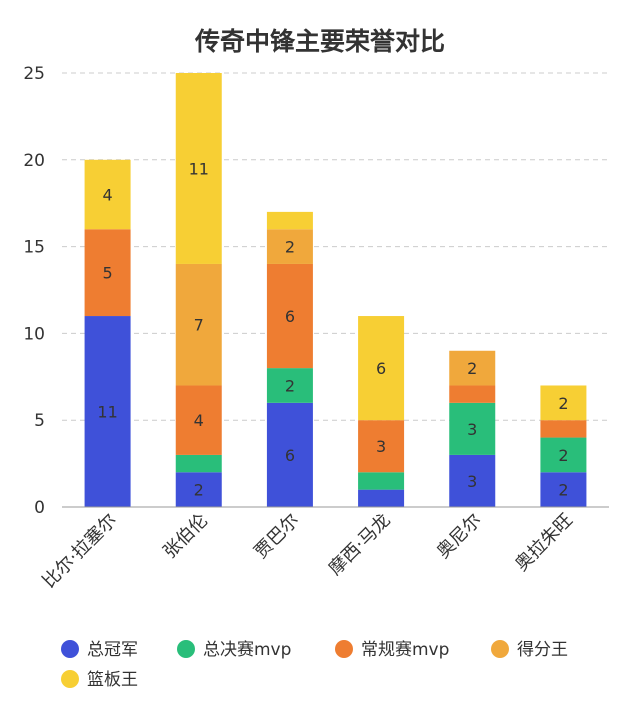  What do you see at coordinates (34, 248) in the screenshot?
I see `y-tick-label: 15` at bounding box center [34, 248].